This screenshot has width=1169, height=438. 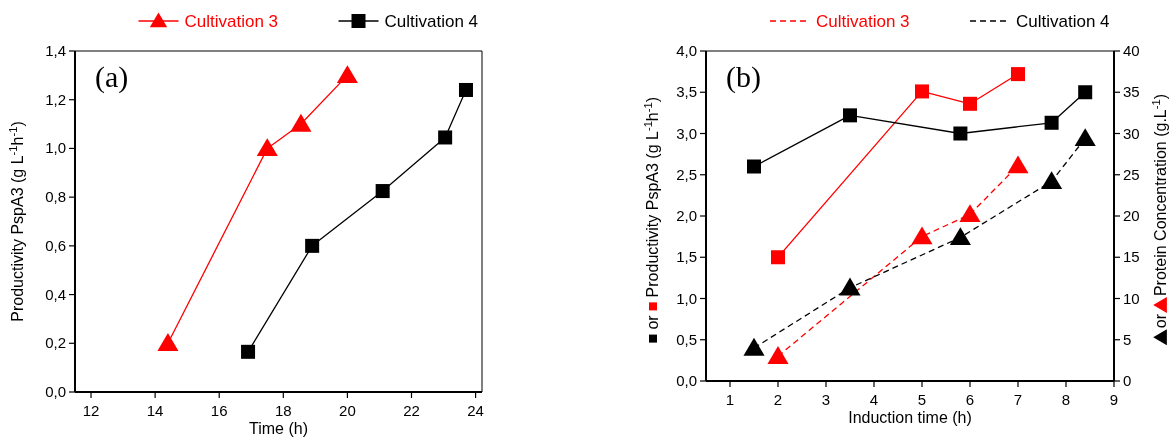 What do you see at coordinates (1066, 399) in the screenshot?
I see `x-tick-label: 8` at bounding box center [1066, 399].